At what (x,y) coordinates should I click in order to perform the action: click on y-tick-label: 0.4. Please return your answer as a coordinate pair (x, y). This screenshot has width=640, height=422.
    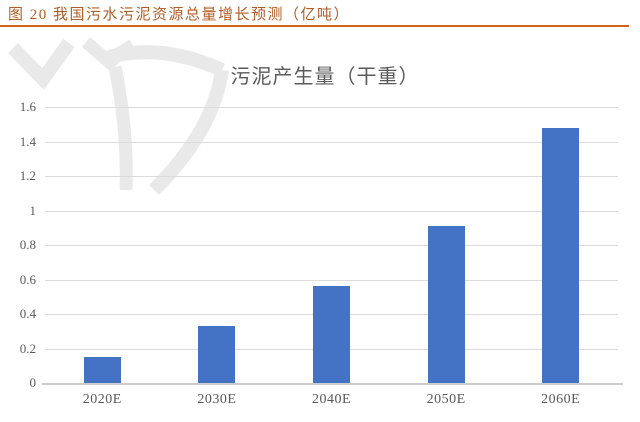
    Looking at the image, I should click on (27, 313).